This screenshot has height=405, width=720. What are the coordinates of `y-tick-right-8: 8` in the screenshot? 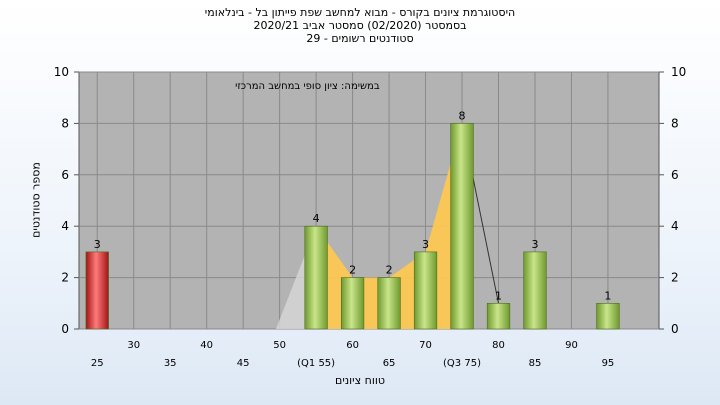 It's located at (675, 123).